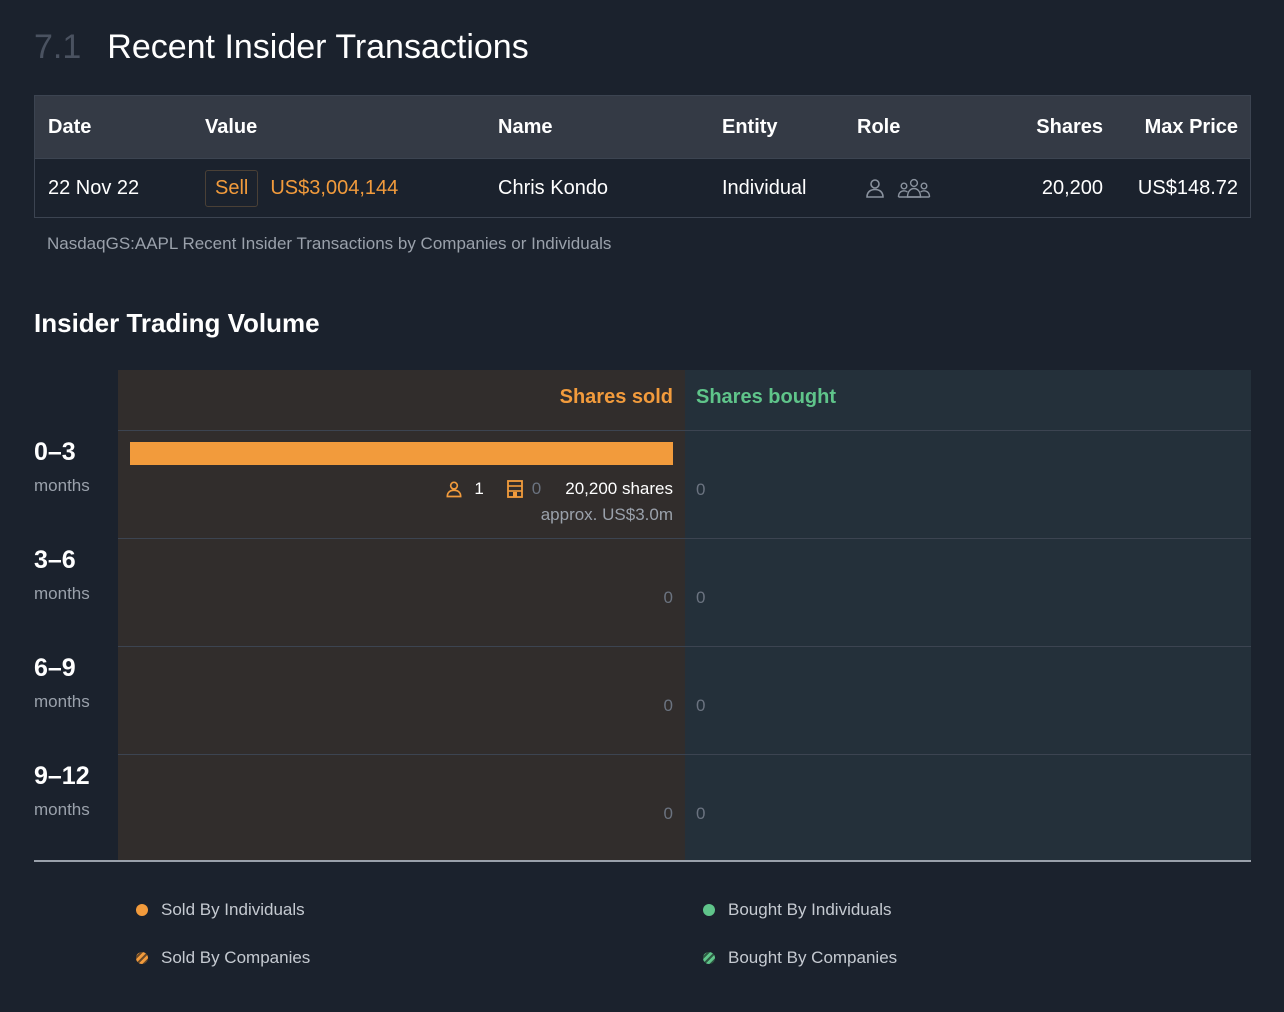  Describe the element at coordinates (553, 187) in the screenshot. I see `row-name: Chris Kondo` at that location.